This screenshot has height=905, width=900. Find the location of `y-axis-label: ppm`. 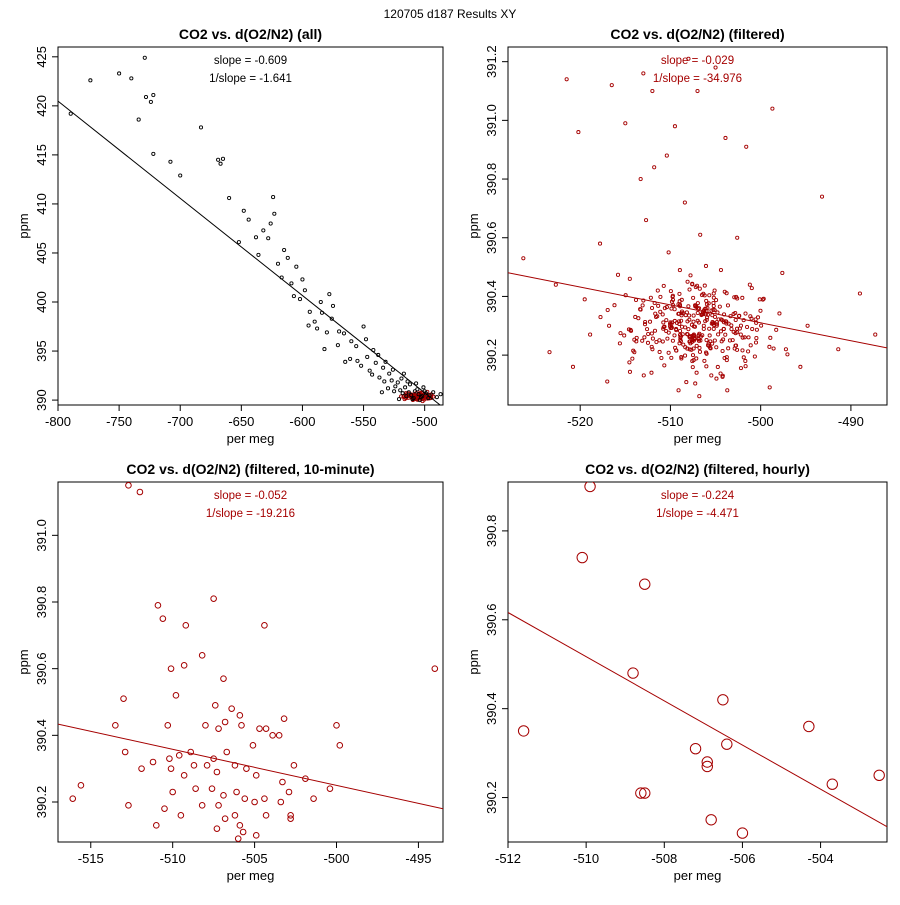

y-axis-label: ppm is located at coordinates (23, 661).